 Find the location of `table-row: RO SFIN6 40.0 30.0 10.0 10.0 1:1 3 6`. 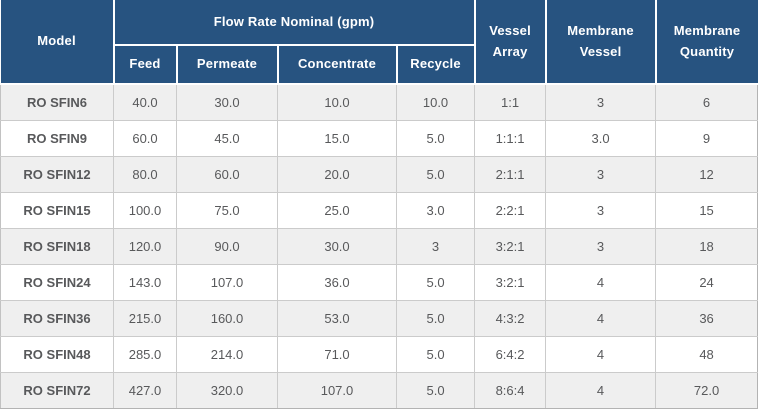

table-row: RO SFIN6 40.0 30.0 10.0 10.0 1:1 3 6 is located at coordinates (379, 102).